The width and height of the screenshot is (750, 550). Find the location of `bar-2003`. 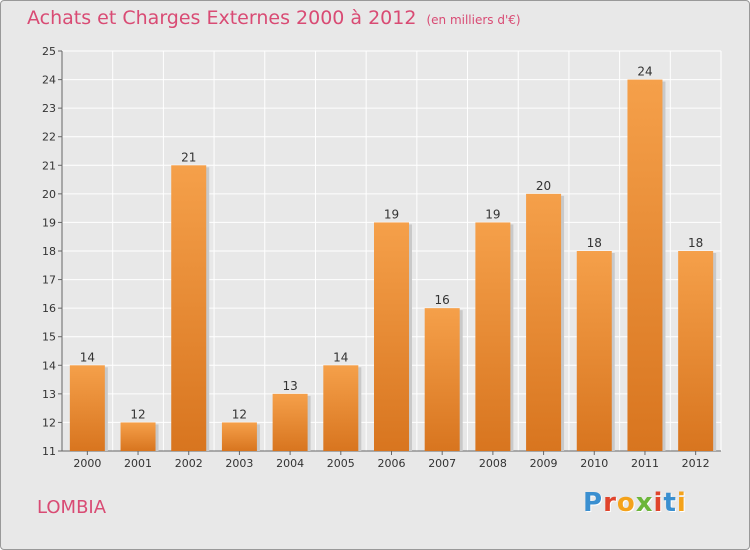

bar-2003 is located at coordinates (239, 436).